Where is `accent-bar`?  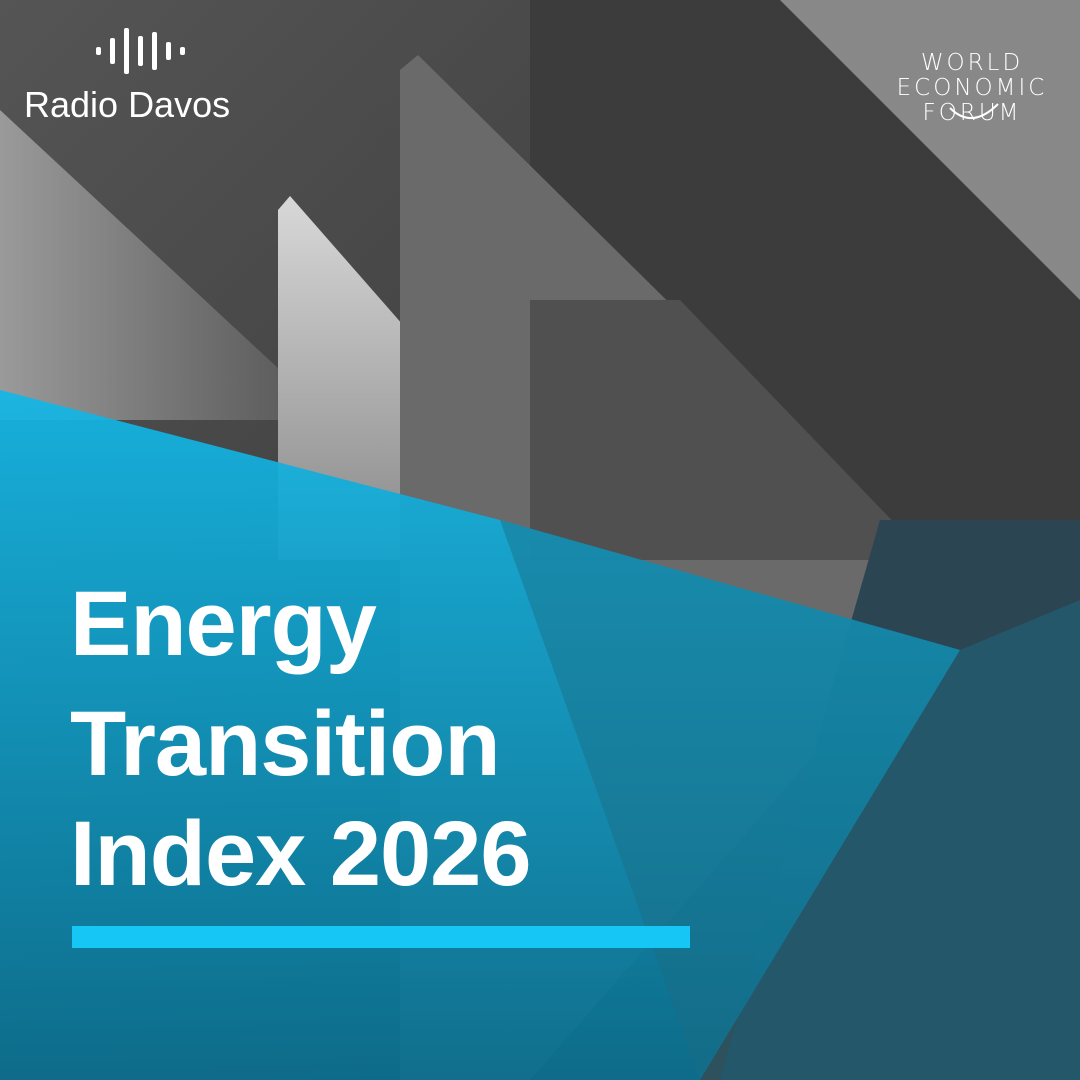 accent-bar is located at coordinates (381, 937).